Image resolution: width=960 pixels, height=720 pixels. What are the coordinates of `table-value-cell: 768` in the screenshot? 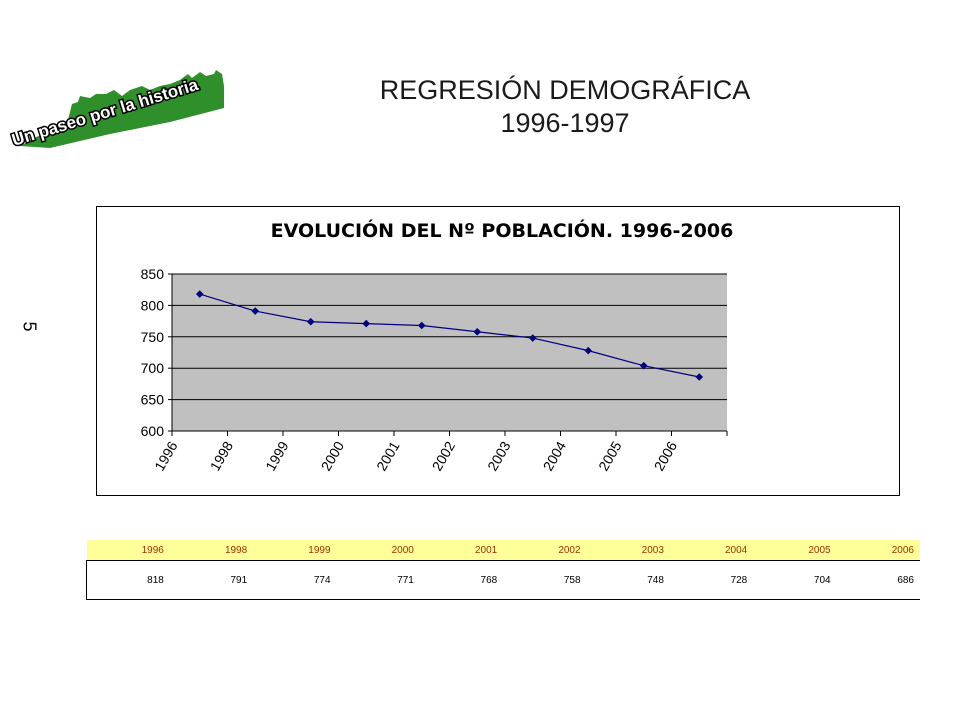 It's located at (489, 580).